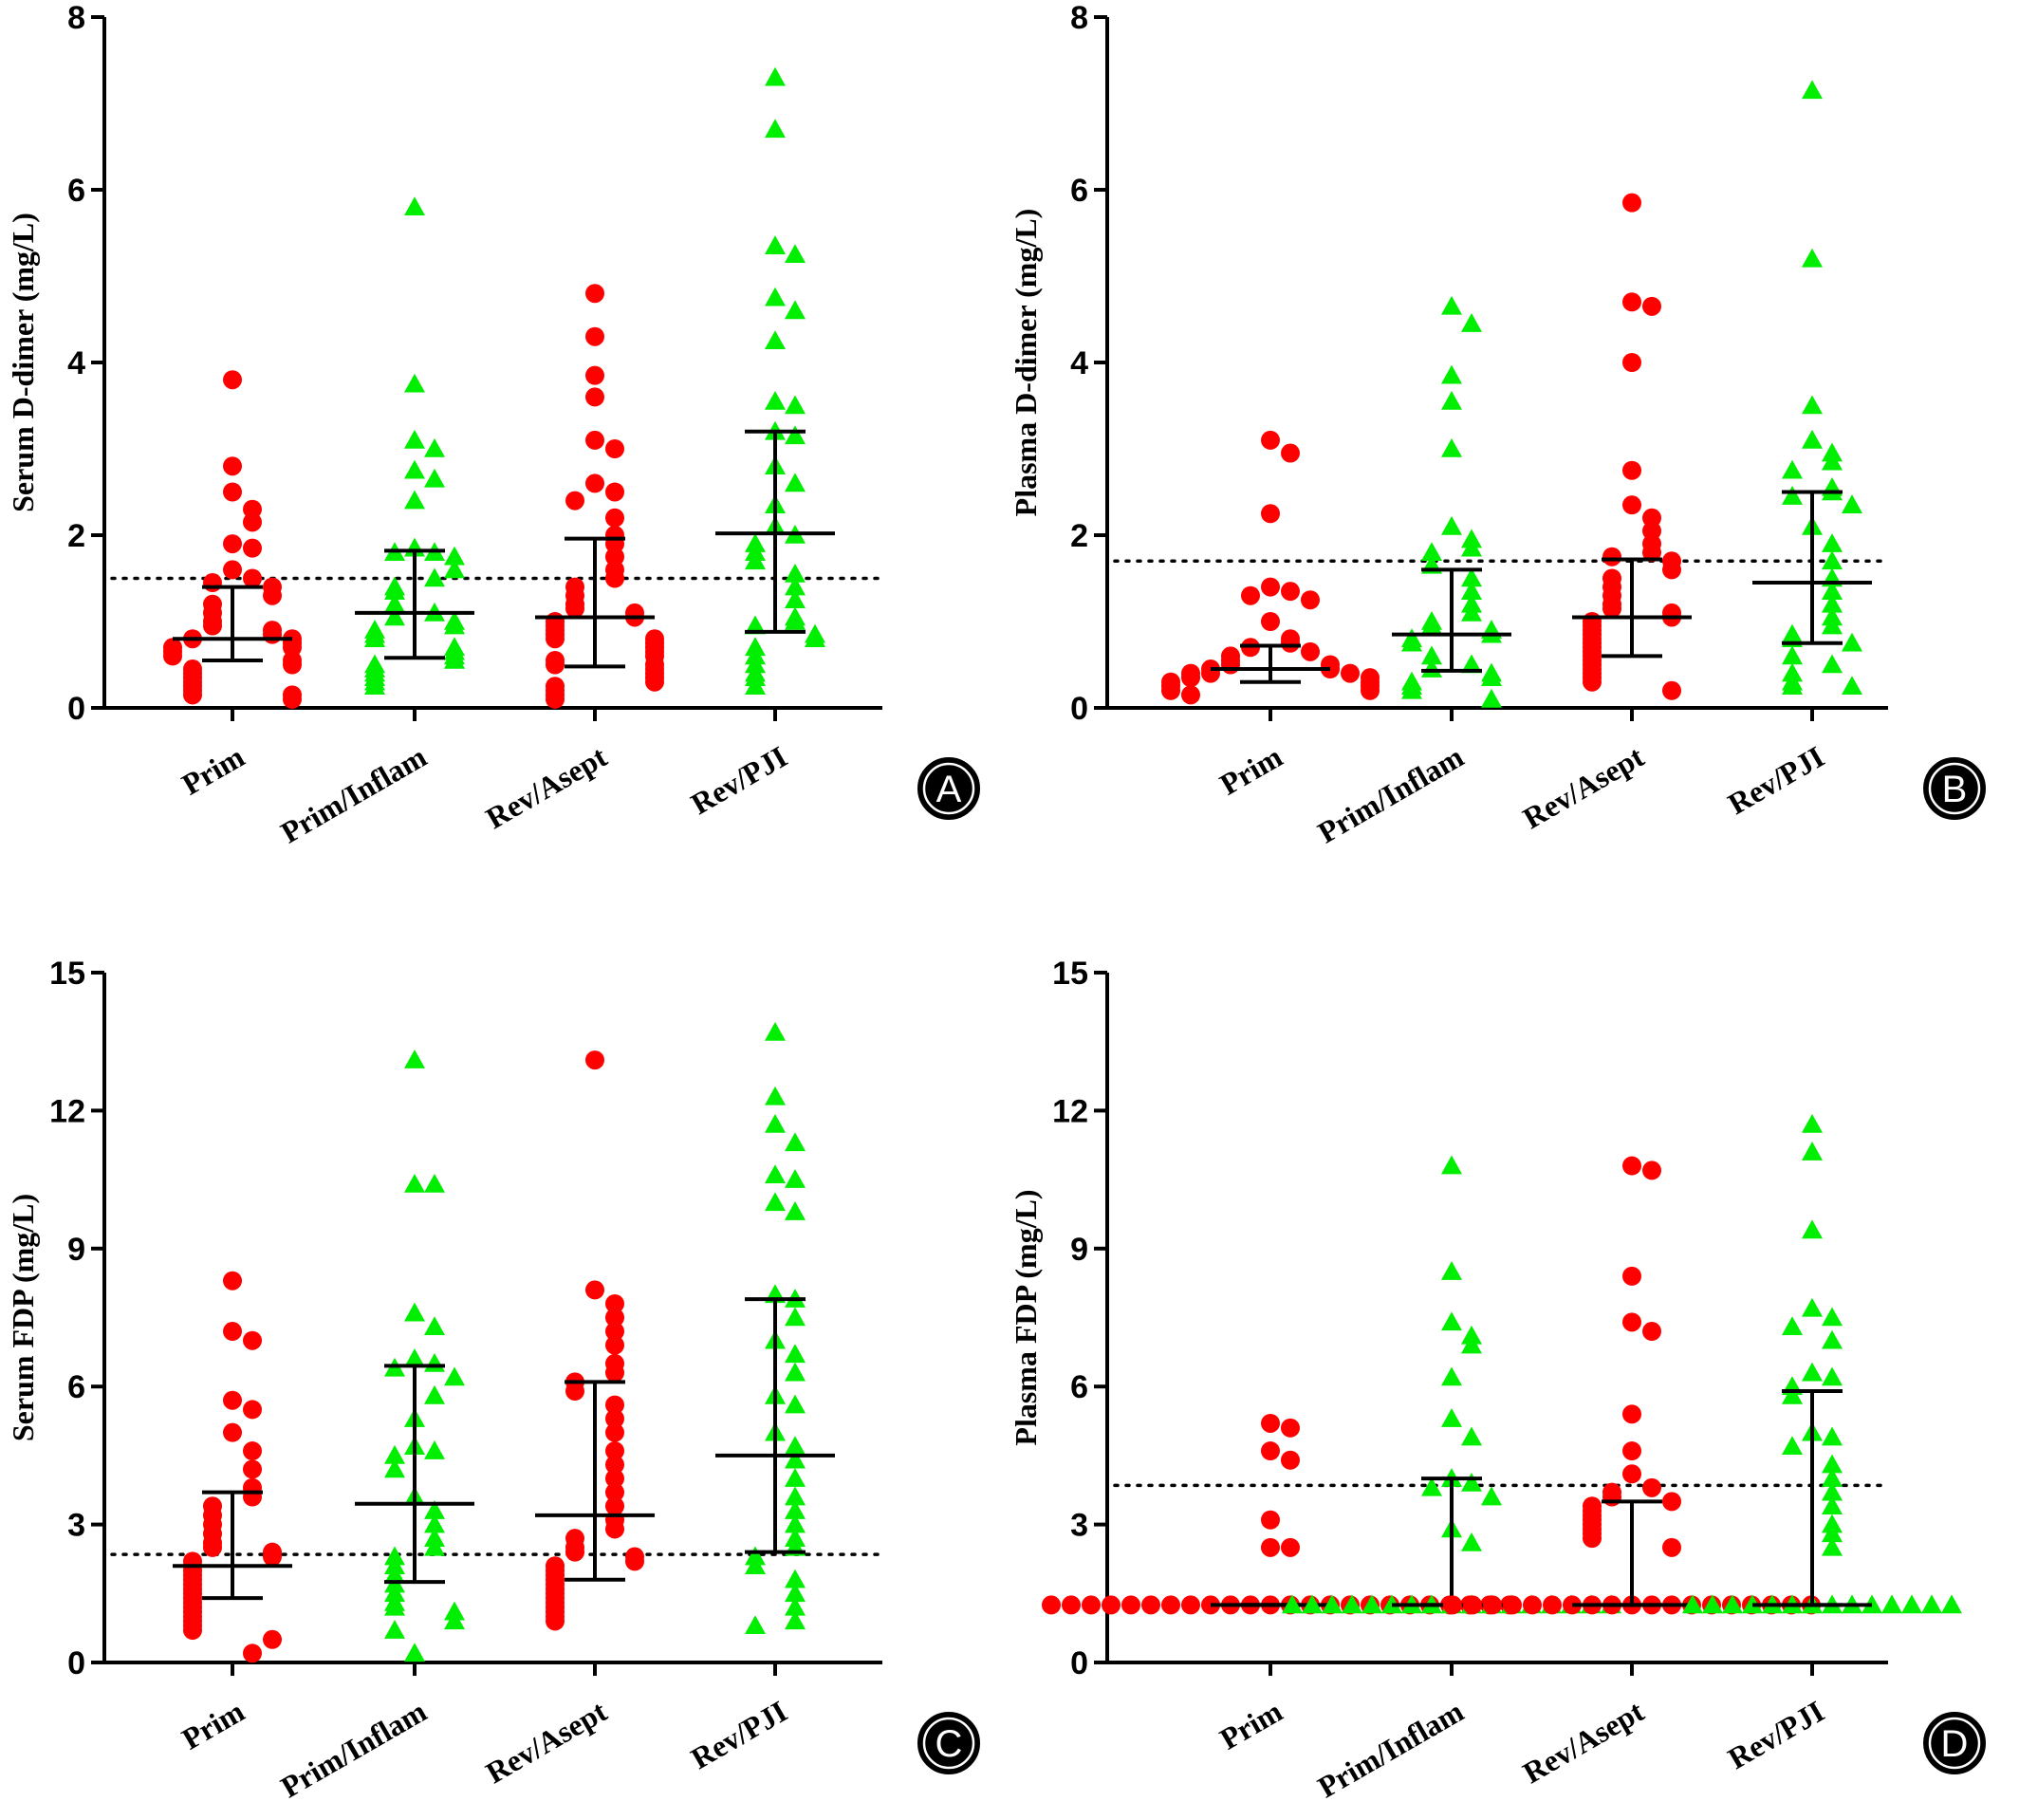 Image resolution: width=2019 pixels, height=1820 pixels. What do you see at coordinates (23, 1317) in the screenshot?
I see `y-axis-title: Serum FDP (mg/L)` at bounding box center [23, 1317].